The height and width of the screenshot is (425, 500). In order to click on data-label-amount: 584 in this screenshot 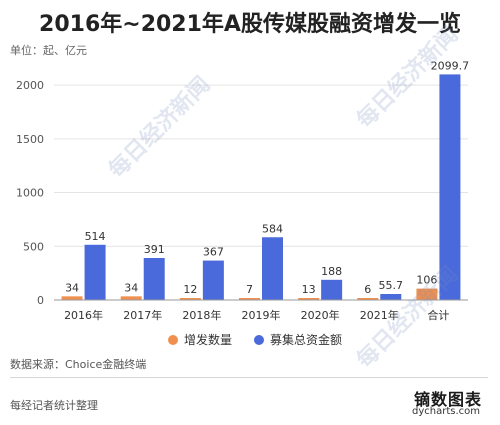, I will do `click(272, 228)`.